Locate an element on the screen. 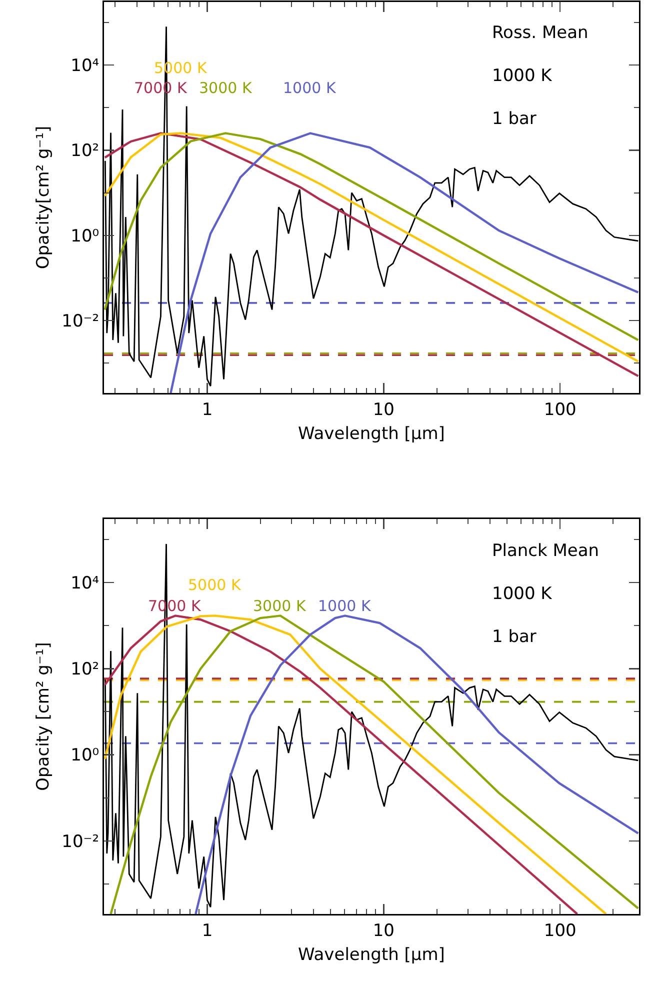 The height and width of the screenshot is (982, 652). text: 1000 K is located at coordinates (310, 88).